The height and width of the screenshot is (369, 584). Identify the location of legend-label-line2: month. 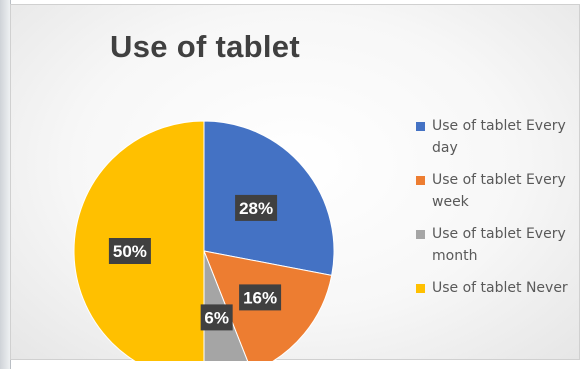
(455, 256).